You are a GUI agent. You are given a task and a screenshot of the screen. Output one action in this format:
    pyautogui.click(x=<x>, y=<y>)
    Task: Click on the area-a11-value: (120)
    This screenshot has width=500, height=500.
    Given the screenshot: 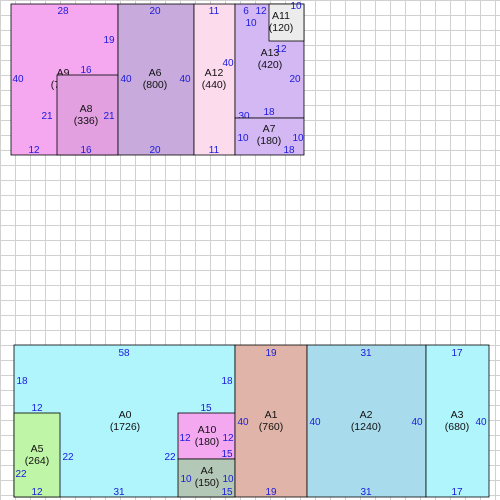 What is the action you would take?
    pyautogui.click(x=281, y=28)
    